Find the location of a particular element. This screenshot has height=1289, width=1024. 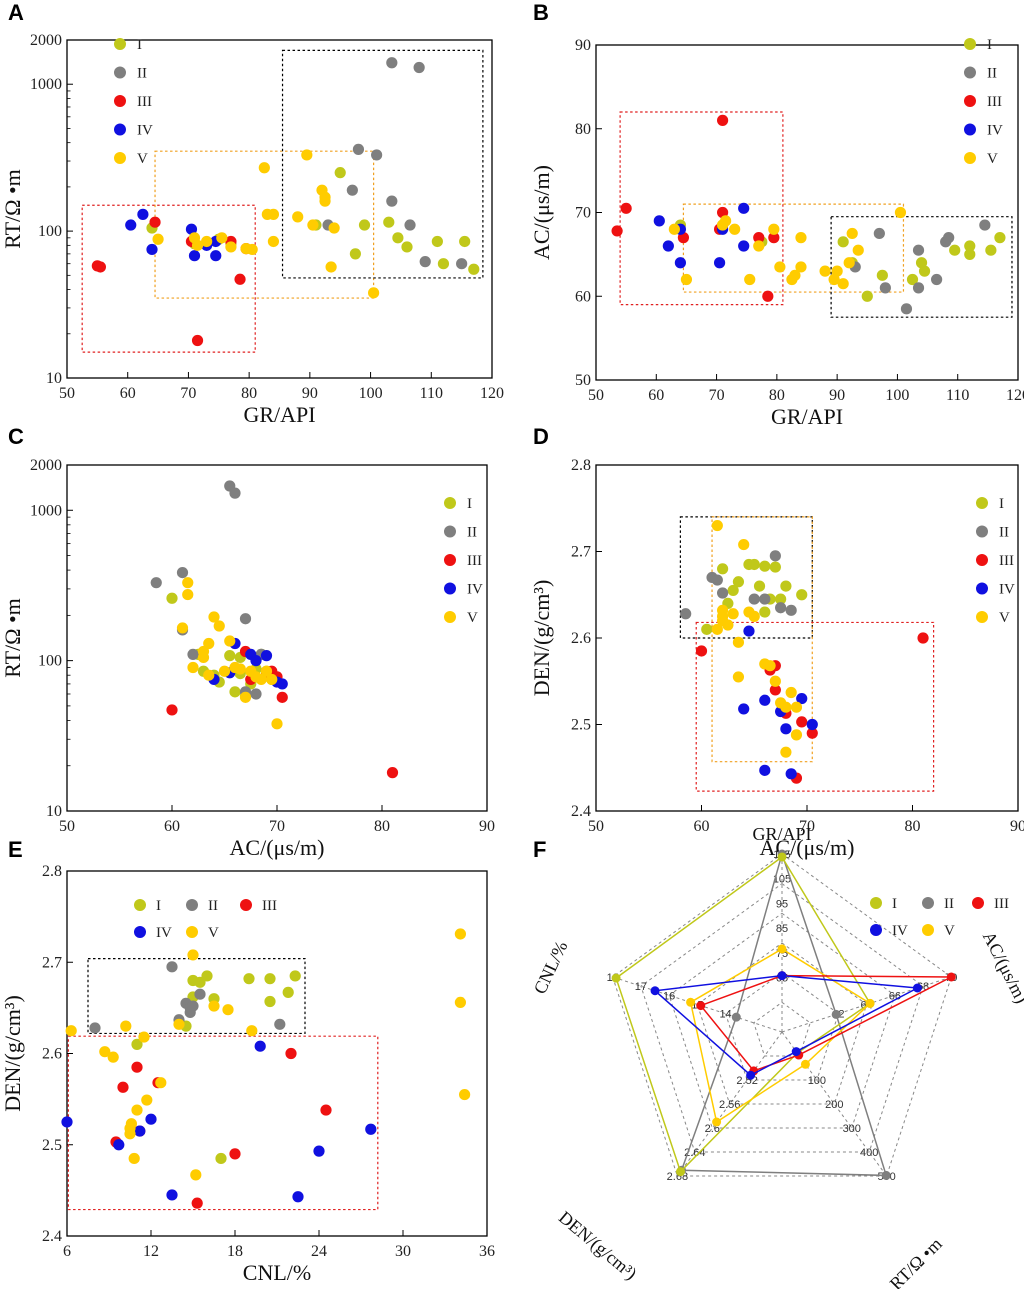

radar-axis-label: RT/Ω •m is located at coordinates (916, 1261).